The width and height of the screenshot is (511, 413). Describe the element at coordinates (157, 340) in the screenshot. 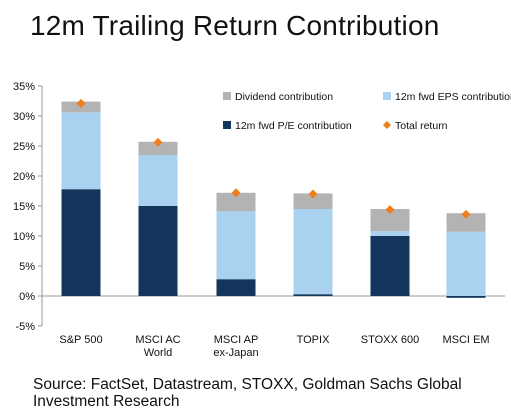

I see `x-category-label: MSCI AC` at that location.